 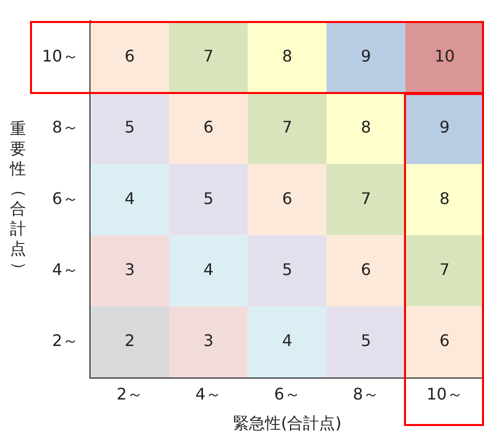 I want to click on y-tick-label: 8～, so click(x=65, y=127).